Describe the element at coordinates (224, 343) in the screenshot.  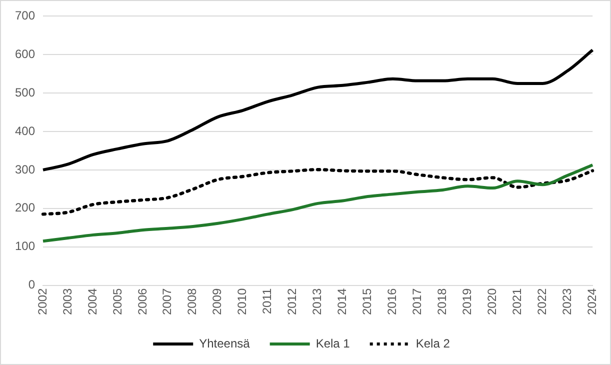
I see `legend-label: Yhteensä` at that location.